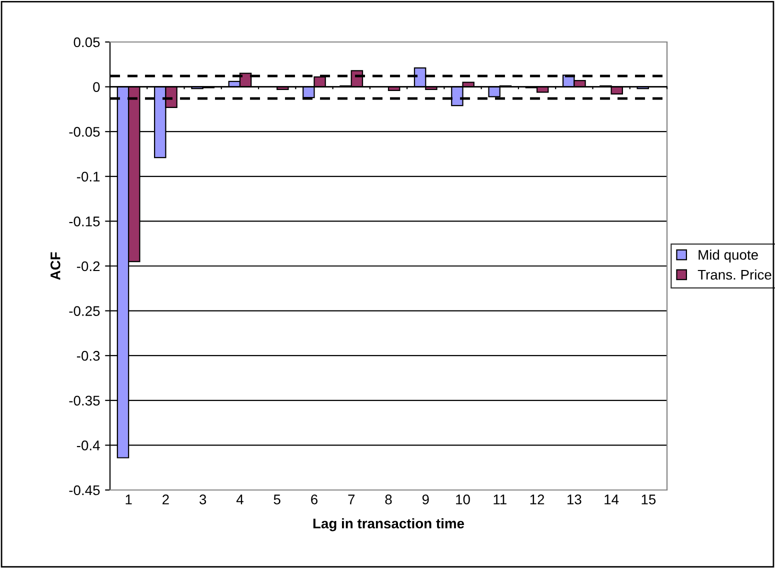  Describe the element at coordinates (87, 42) in the screenshot. I see `y-tick-label: 0.05` at that location.